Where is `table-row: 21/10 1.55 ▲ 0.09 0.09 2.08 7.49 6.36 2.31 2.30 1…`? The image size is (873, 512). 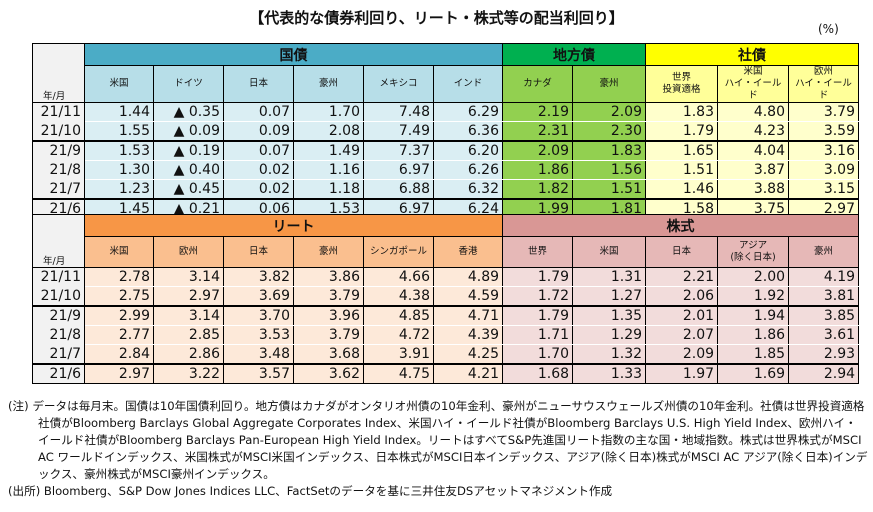
table-row: 21/10 1.55 ▲ 0.09 0.09 2.08 7.49 6.36 2.31 2.30 1… is located at coordinates (445, 131).